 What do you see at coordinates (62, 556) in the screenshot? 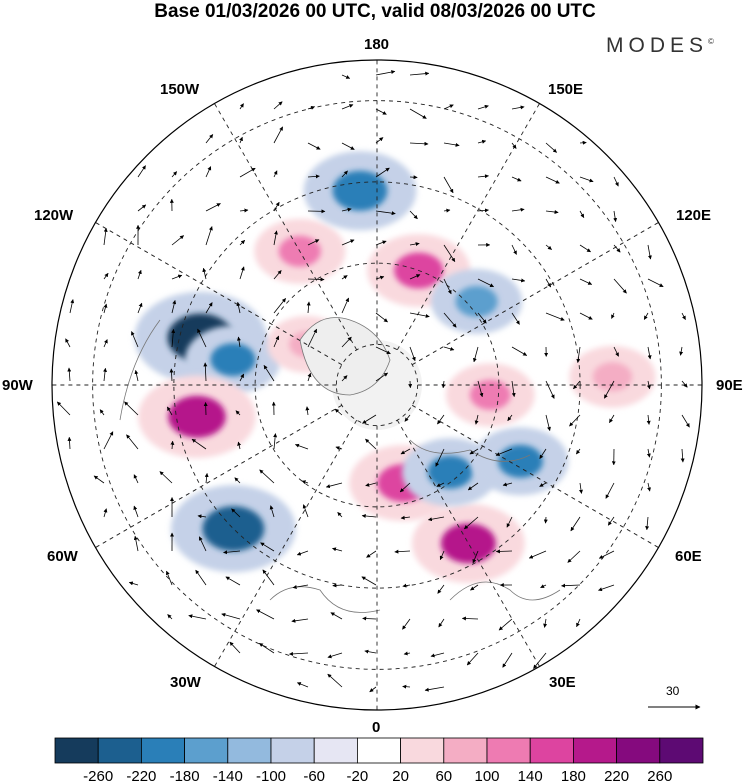
I see `lon-label-60w: 60W` at bounding box center [62, 556].